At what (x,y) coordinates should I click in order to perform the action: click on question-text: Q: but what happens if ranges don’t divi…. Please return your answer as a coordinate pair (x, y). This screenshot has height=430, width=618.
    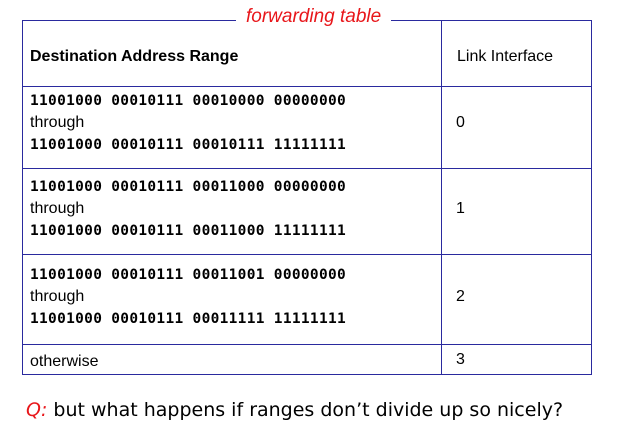
    Looking at the image, I should click on (294, 410).